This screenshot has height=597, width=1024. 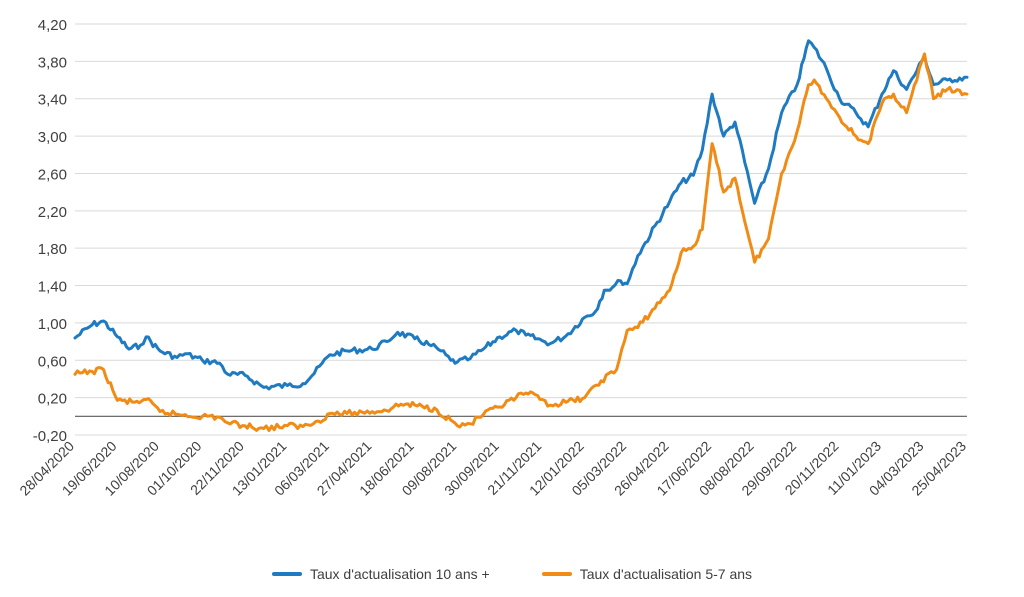 What do you see at coordinates (52, 212) in the screenshot?
I see `y-tick-label: 2,20` at bounding box center [52, 212].